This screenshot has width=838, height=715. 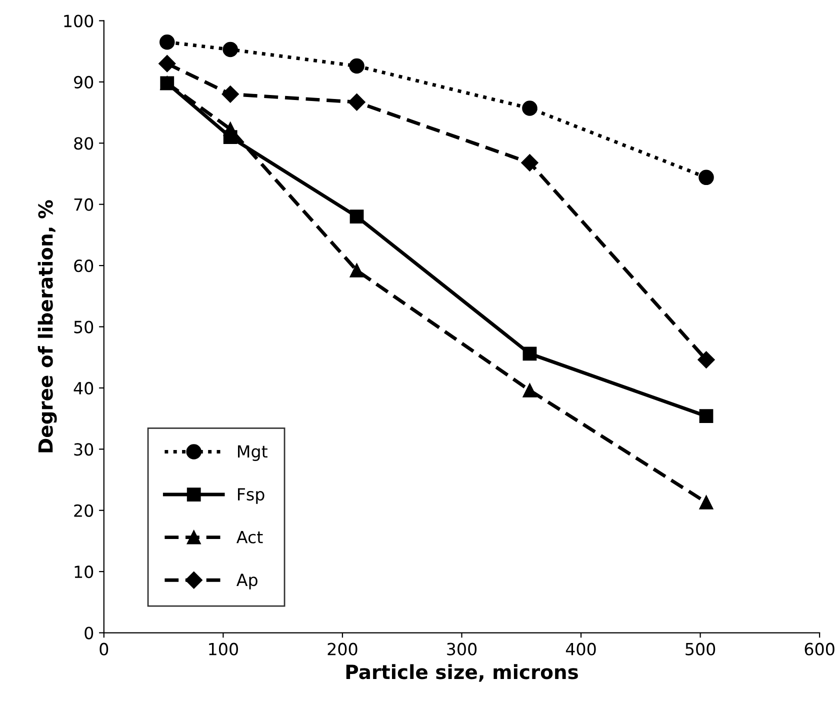 What do you see at coordinates (223, 649) in the screenshot?
I see `x-tick-label: 100` at bounding box center [223, 649].